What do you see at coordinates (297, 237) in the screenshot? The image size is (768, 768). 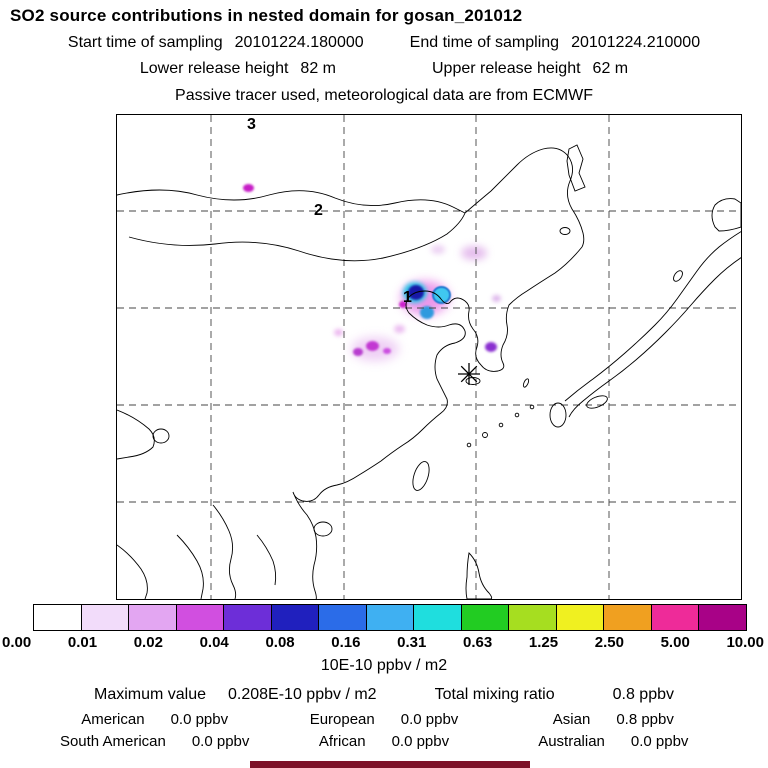 I see `border-mongolia-china` at bounding box center [297, 237].